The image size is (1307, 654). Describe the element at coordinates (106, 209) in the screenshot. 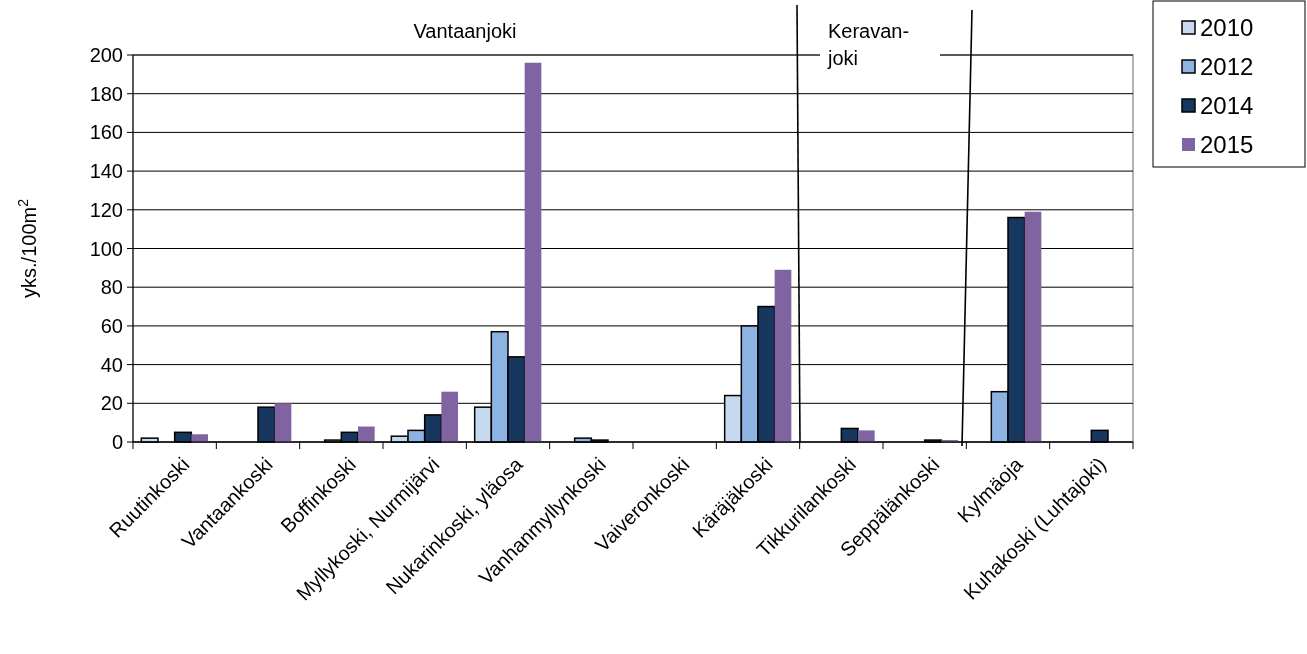

I see `y-tick-label: 120` at that location.